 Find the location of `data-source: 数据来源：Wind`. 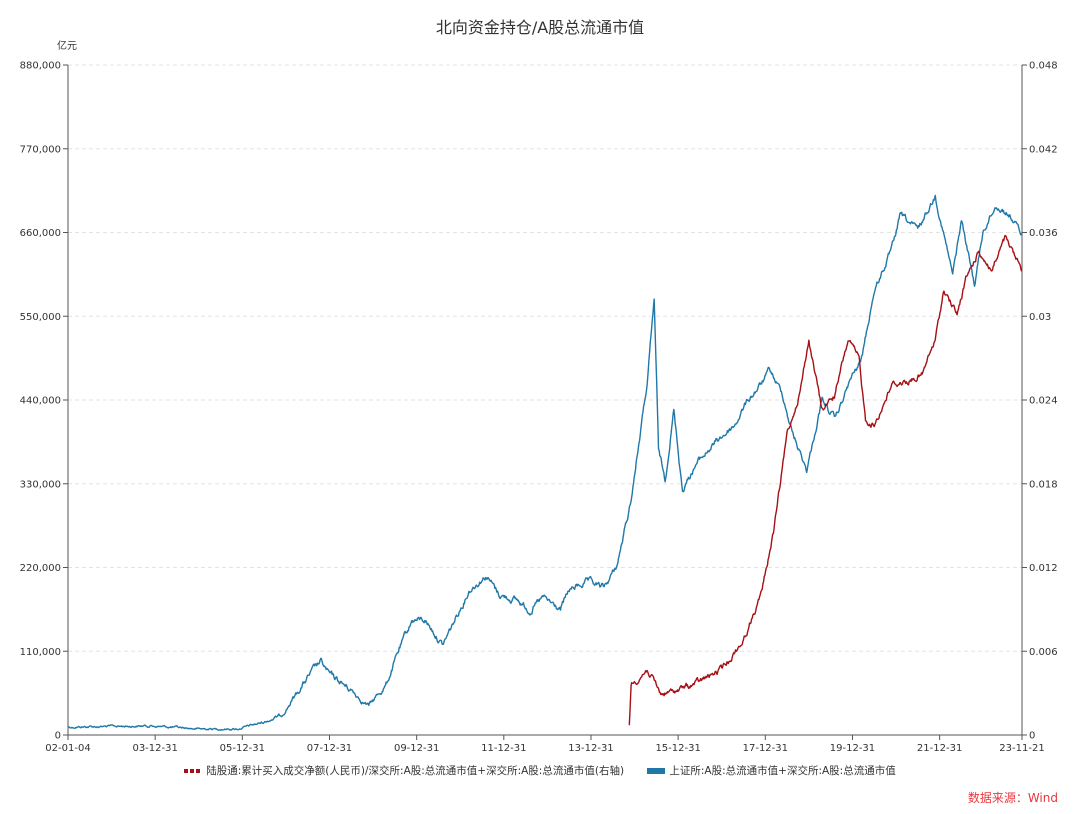

data-source: 数据来源：Wind is located at coordinates (1012, 798).